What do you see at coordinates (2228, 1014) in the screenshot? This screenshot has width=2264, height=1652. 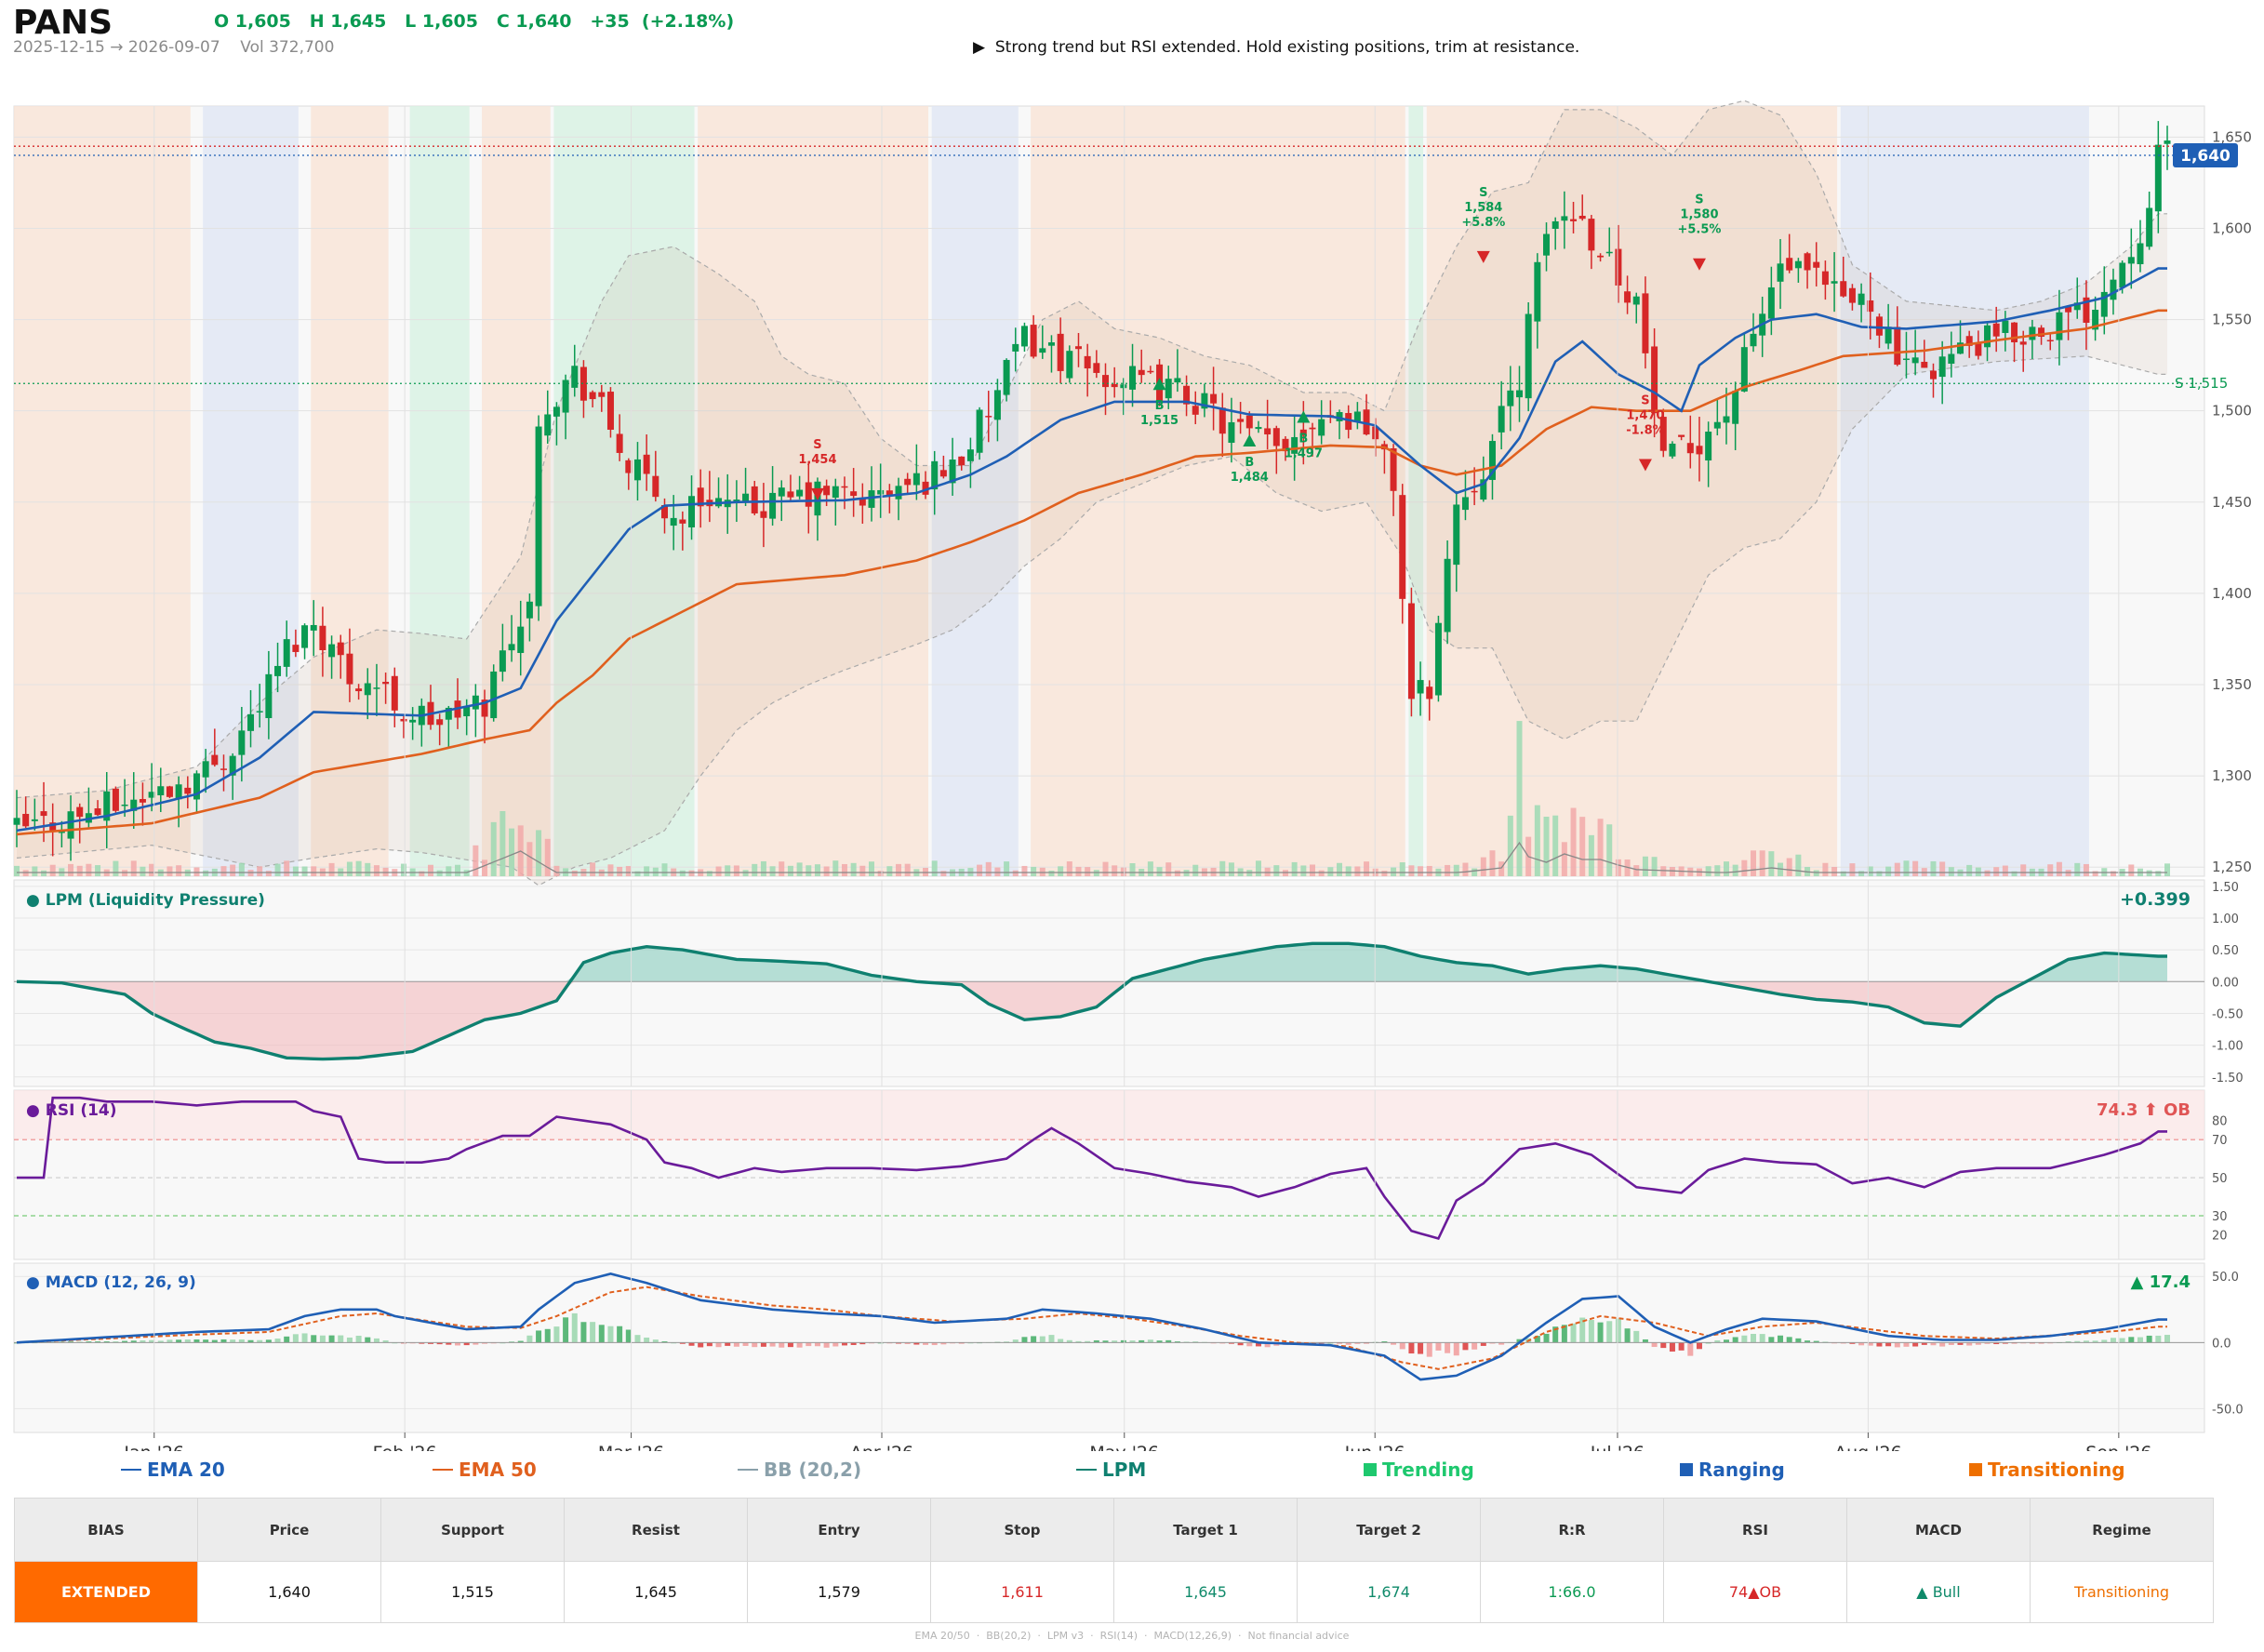 I see `lpm-y-tick: -0.50` at bounding box center [2228, 1014].